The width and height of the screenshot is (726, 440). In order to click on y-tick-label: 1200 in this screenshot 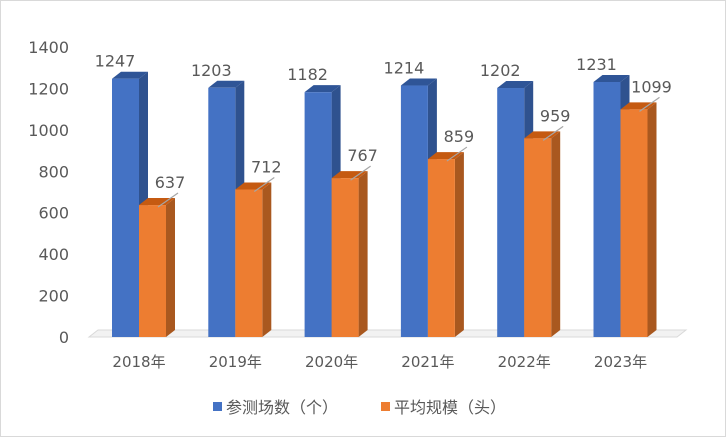, I will do `click(48, 88)`.